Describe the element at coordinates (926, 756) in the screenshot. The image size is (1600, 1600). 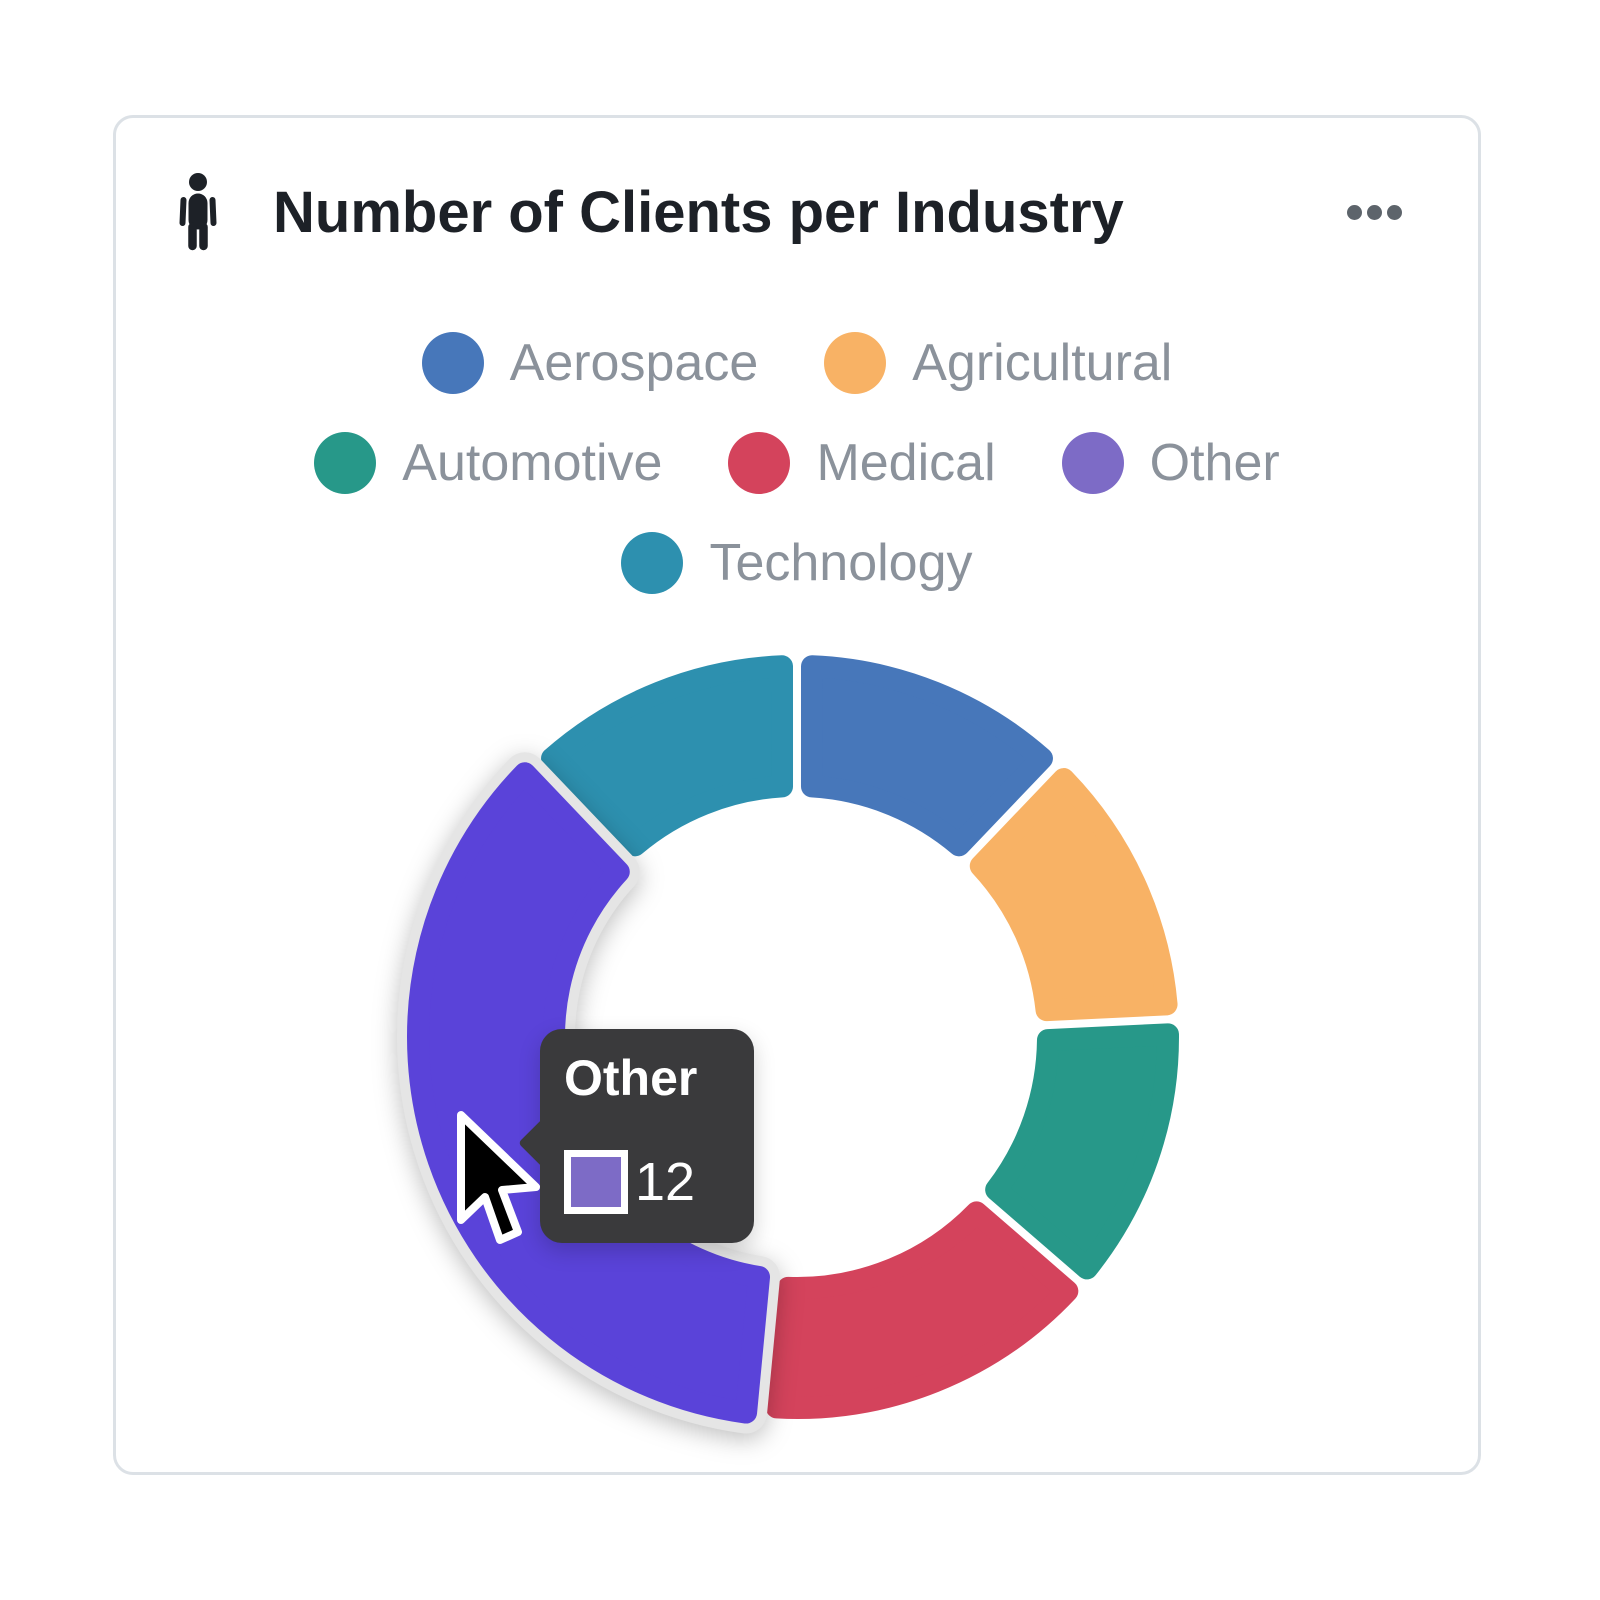
I see `donut-segment-aerospace` at that location.